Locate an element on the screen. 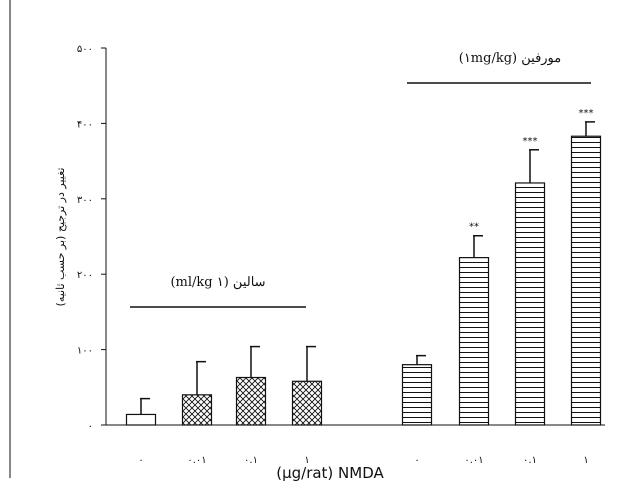  y-tick-label: ۰ is located at coordinates (90, 426).